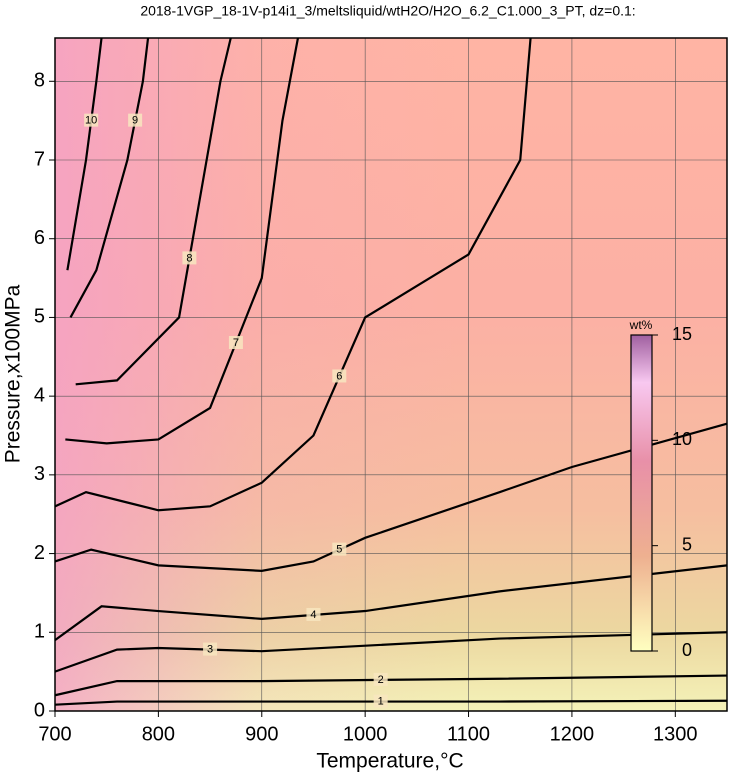 This screenshot has width=734, height=781. What do you see at coordinates (39, 317) in the screenshot?
I see `y-tick-label: 5` at bounding box center [39, 317].